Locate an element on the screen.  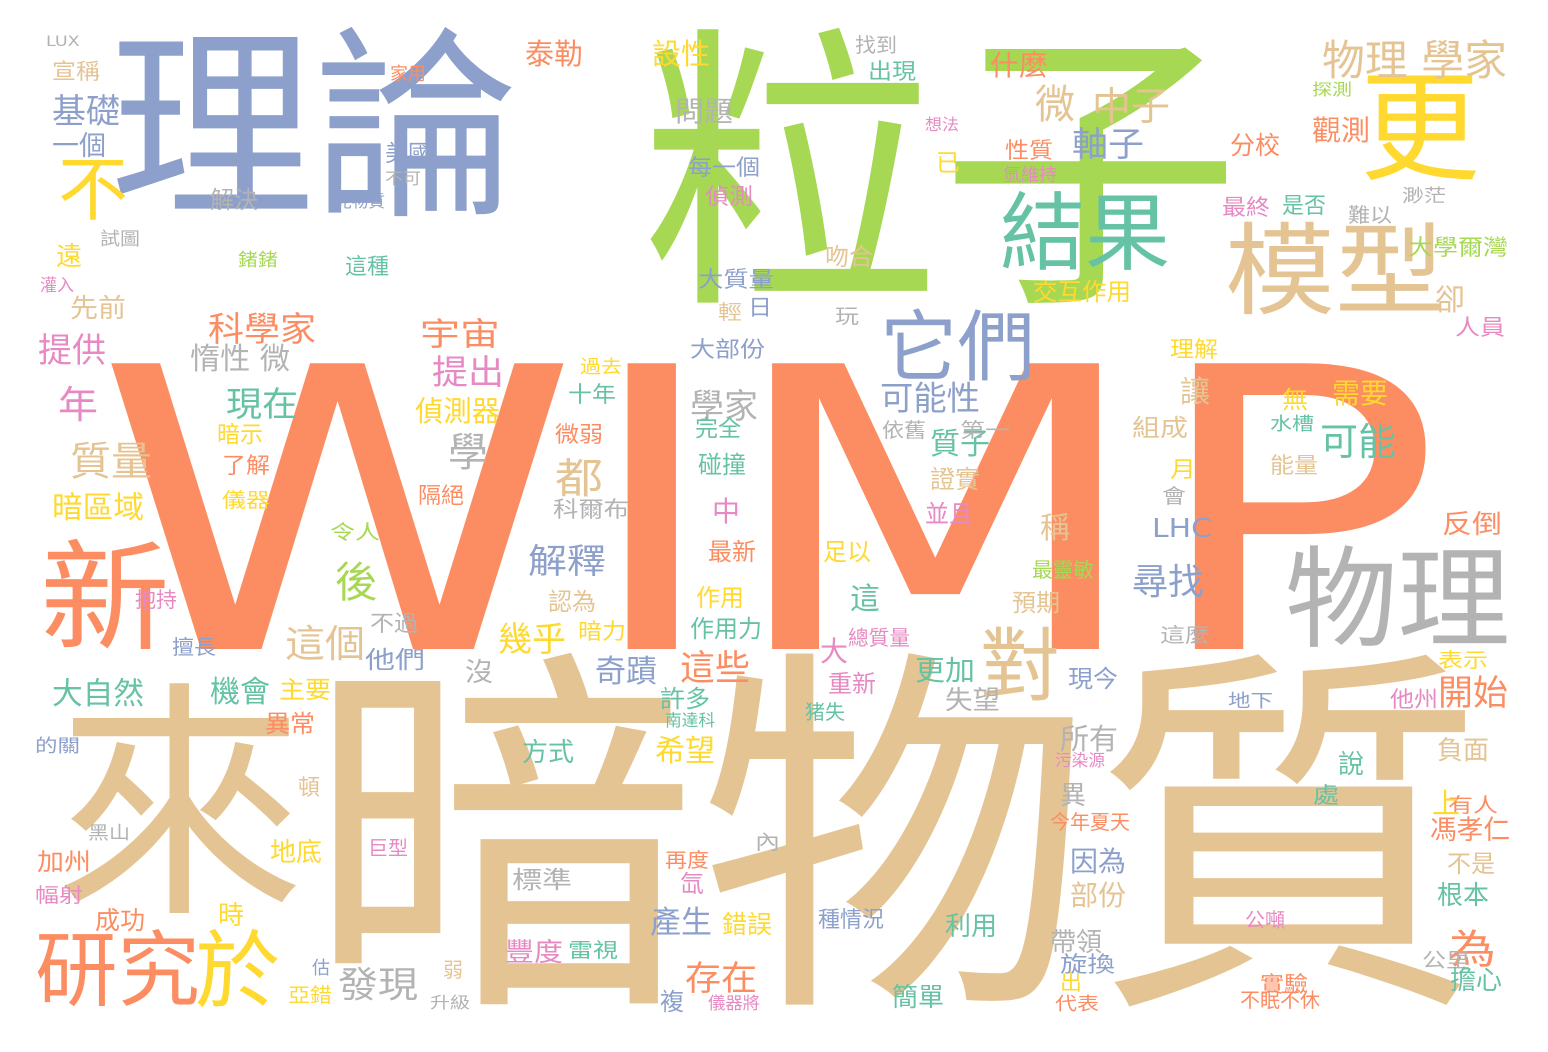
word-144: 的關 is located at coordinates (57, 746).